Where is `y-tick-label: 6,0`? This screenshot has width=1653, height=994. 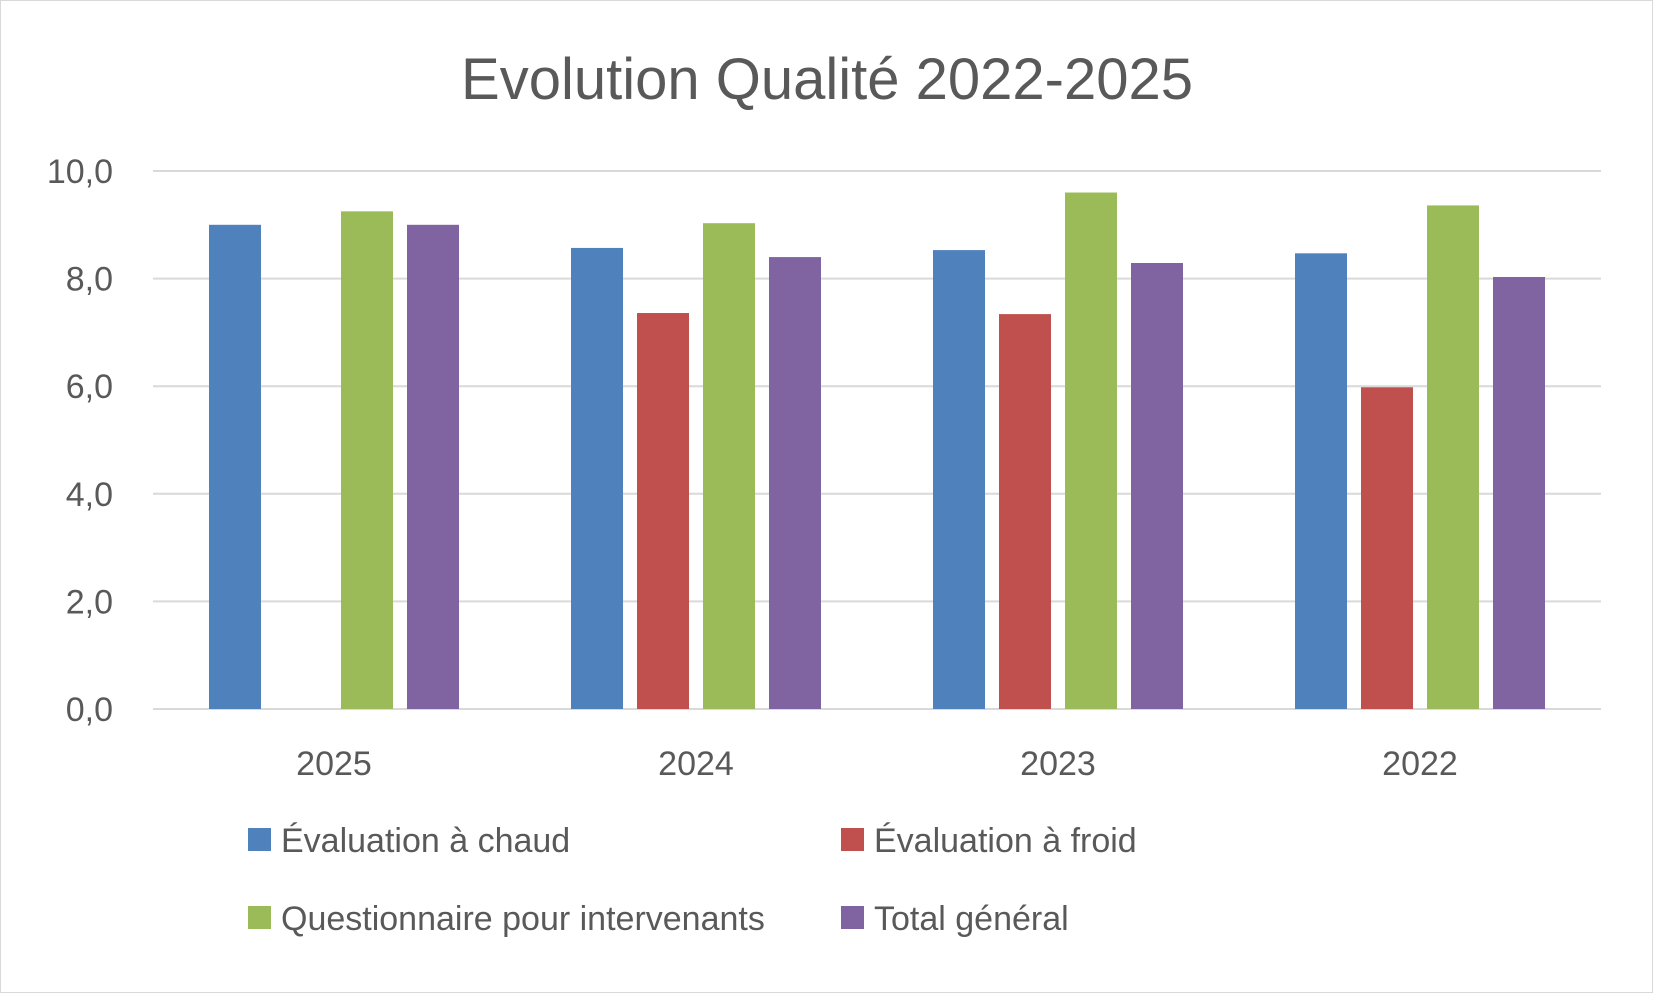
y-tick-label: 6,0 is located at coordinates (89, 387).